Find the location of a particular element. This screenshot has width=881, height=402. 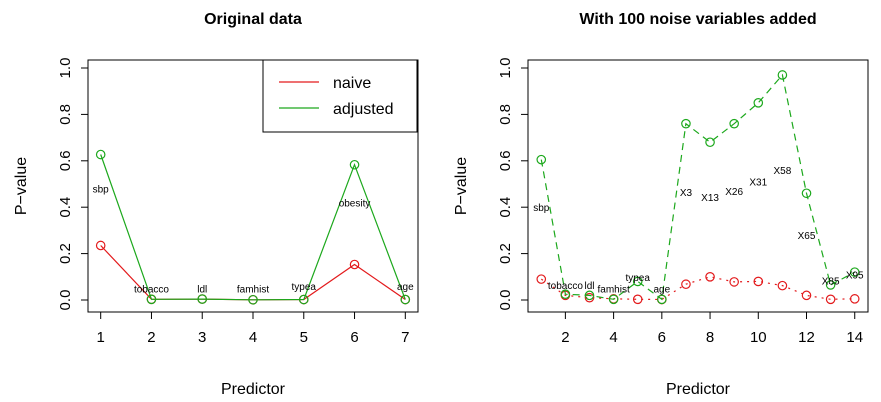

x-tick-label: 5 is located at coordinates (304, 337).